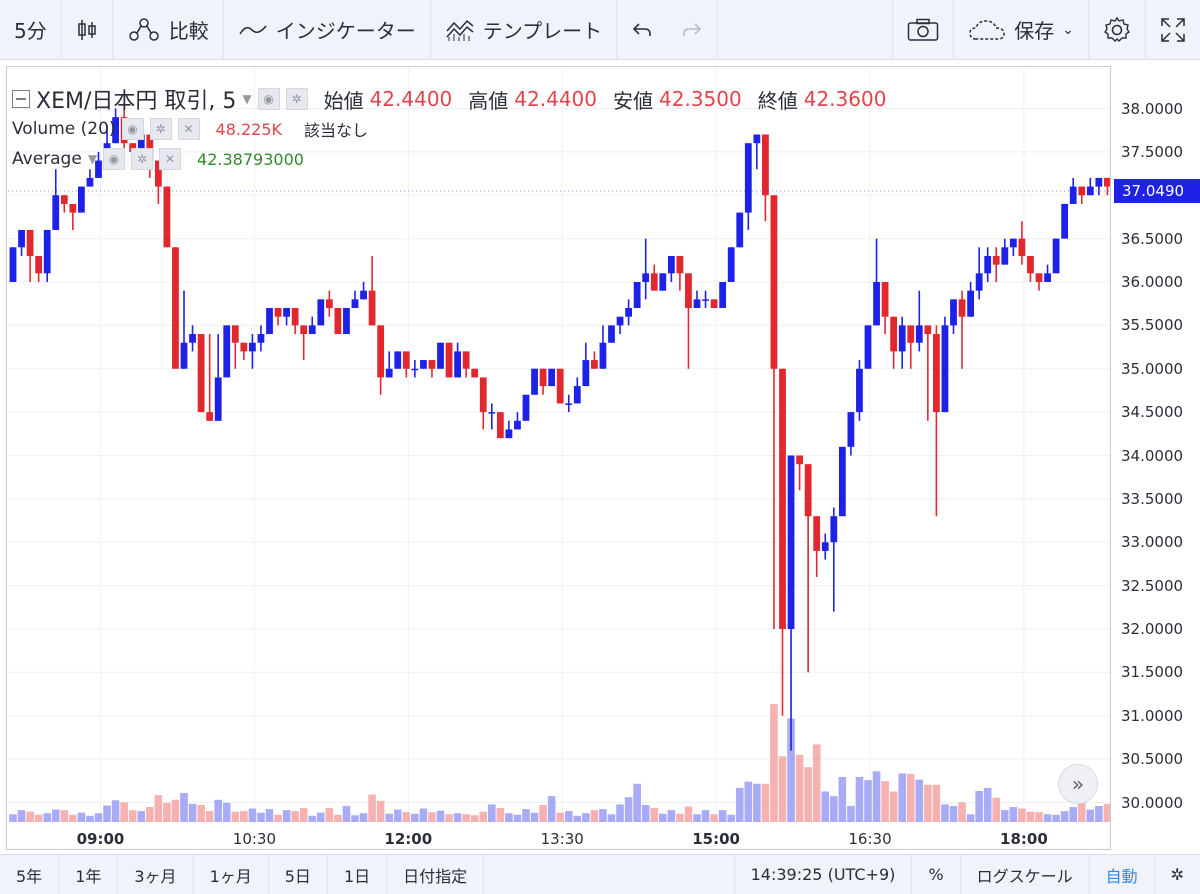 The width and height of the screenshot is (1200, 894). What do you see at coordinates (1024, 839) in the screenshot?
I see `time-tick-label: 18:00` at bounding box center [1024, 839].